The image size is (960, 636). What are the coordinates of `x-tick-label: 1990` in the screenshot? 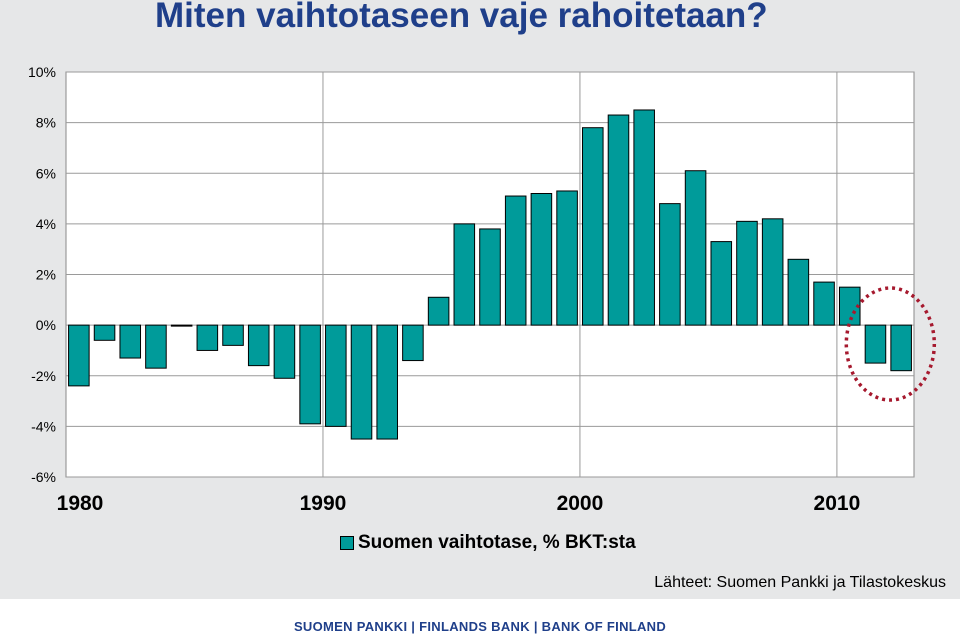 It's located at (323, 503).